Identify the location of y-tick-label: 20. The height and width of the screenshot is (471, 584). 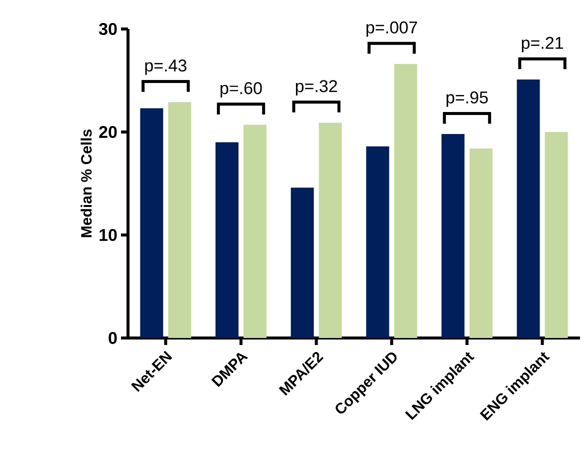
(108, 132).